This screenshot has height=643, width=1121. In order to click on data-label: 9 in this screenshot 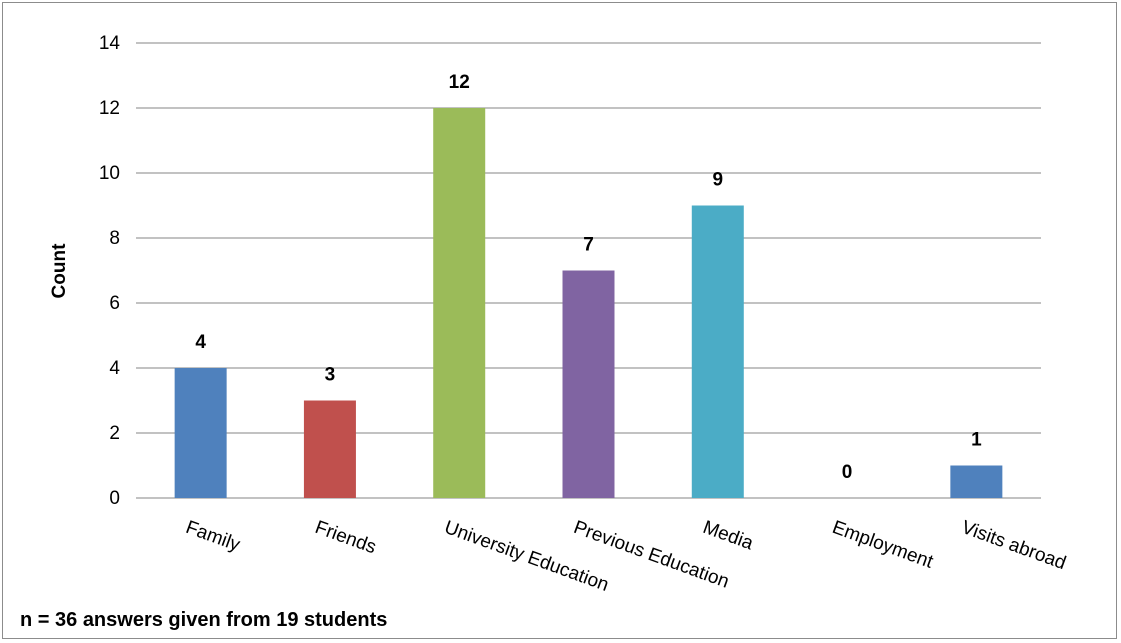, I will do `click(717, 180)`.